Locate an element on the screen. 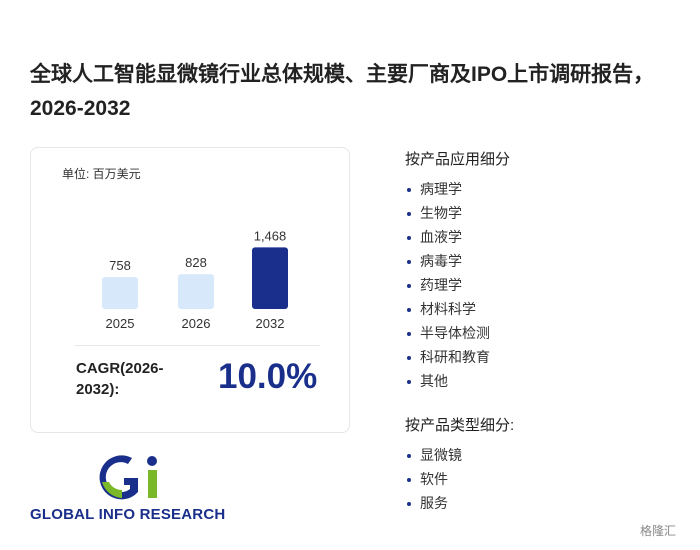  category-label: 2026 is located at coordinates (196, 323).